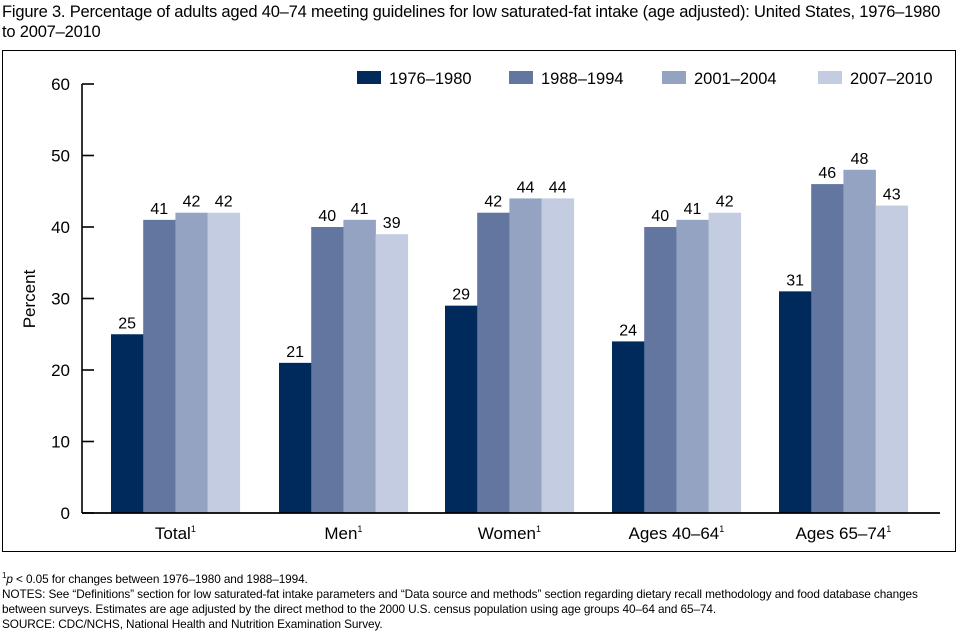  Describe the element at coordinates (60, 227) in the screenshot. I see `y-tick-label: 40` at that location.